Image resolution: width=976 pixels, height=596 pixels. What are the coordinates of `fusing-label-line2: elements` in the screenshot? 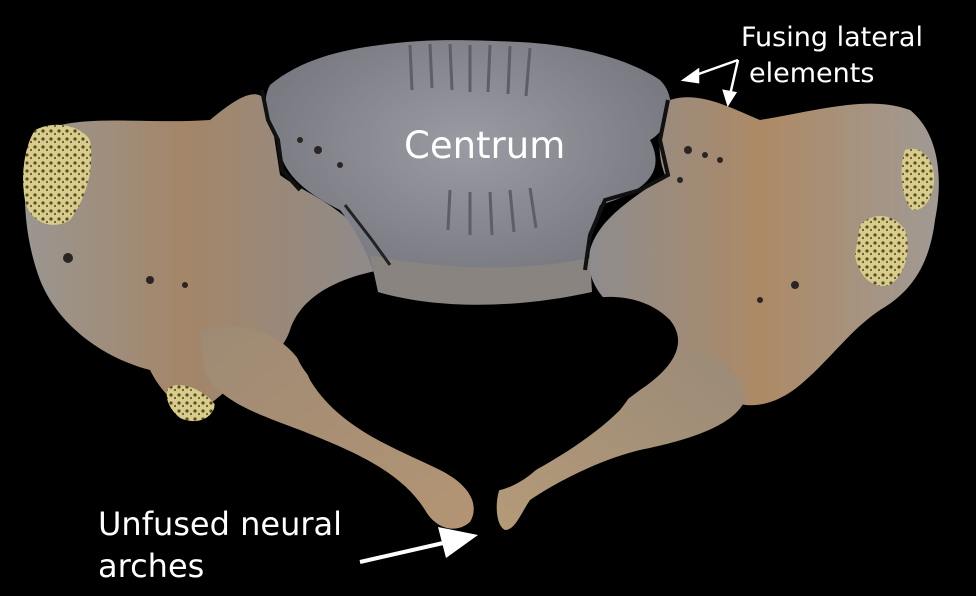 It's located at (812, 73).